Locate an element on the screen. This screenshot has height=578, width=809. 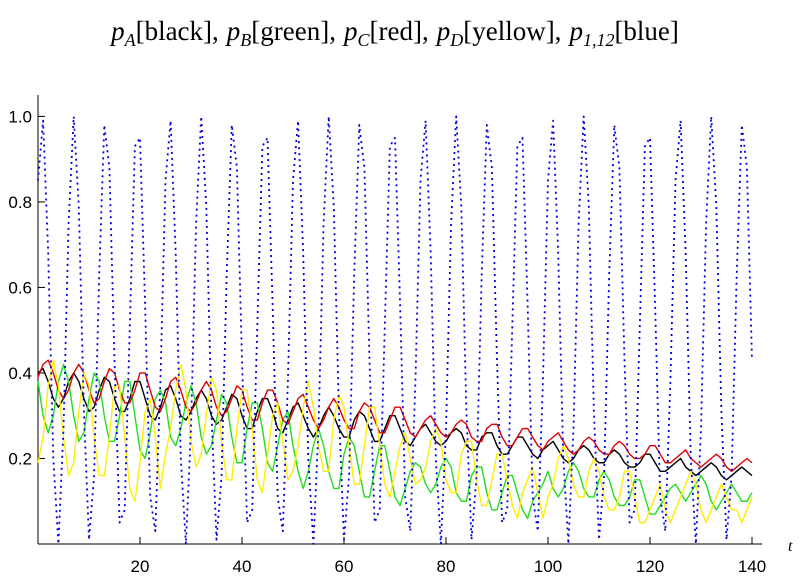
x-tick-label: 140 is located at coordinates (752, 566).